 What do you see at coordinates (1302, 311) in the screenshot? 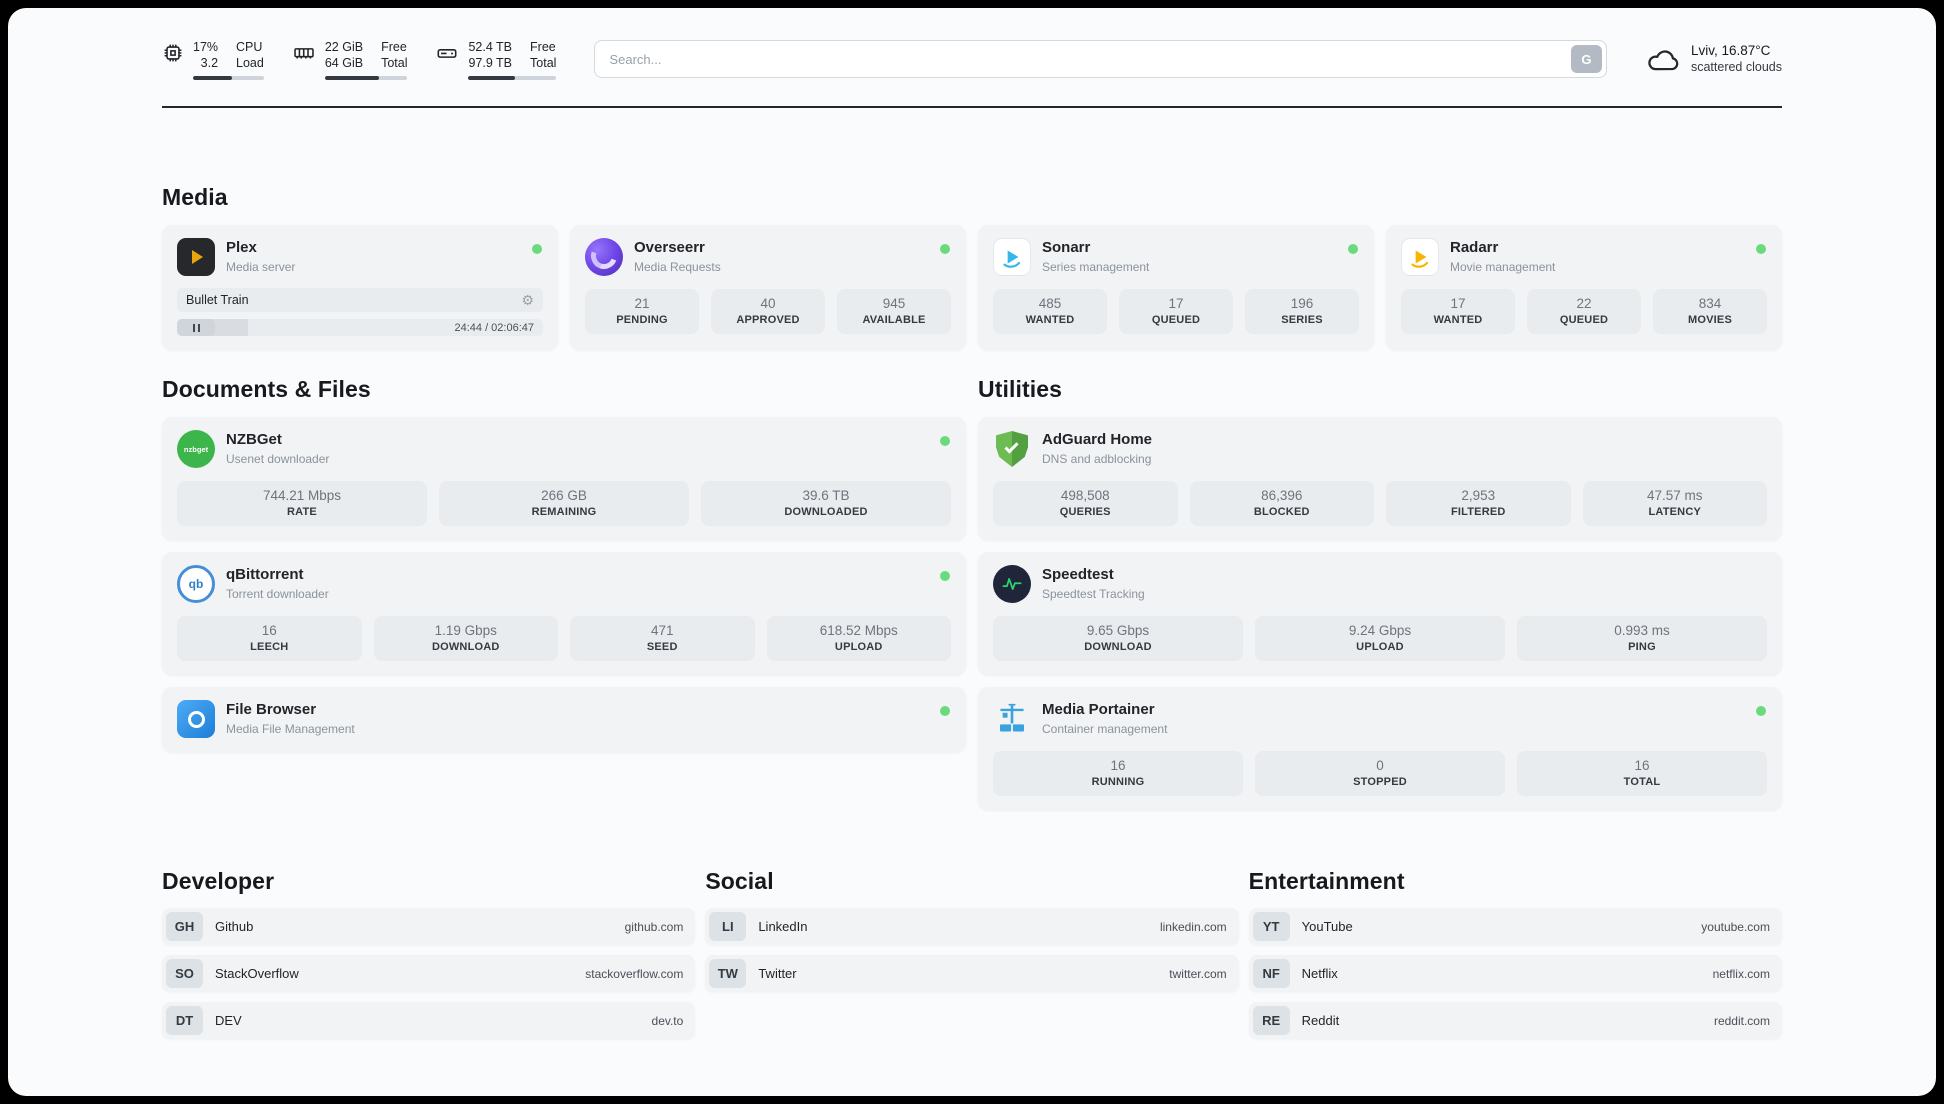
I see `stat-tile: 196 SERIES` at bounding box center [1302, 311].